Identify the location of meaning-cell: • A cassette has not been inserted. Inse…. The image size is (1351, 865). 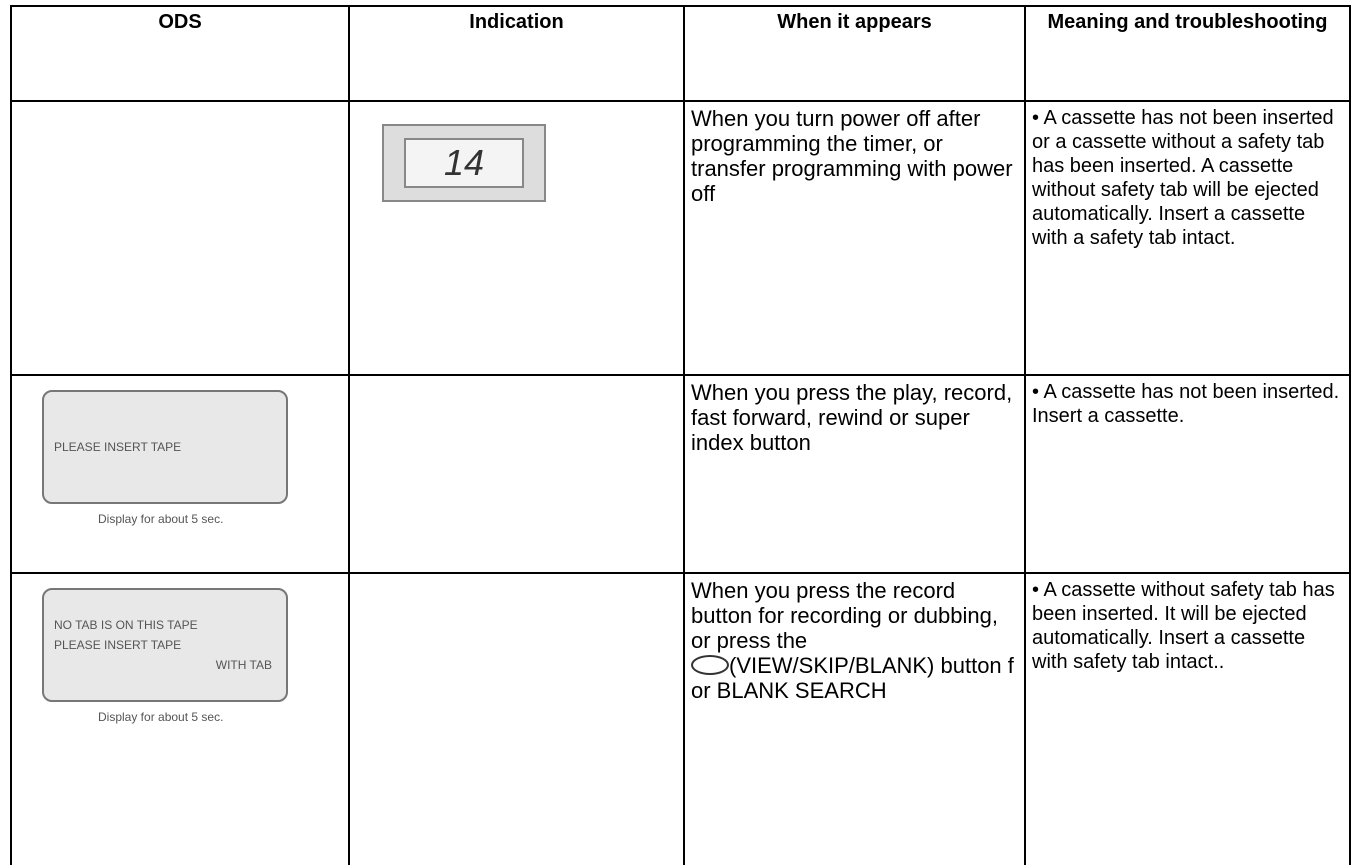
(1187, 474).